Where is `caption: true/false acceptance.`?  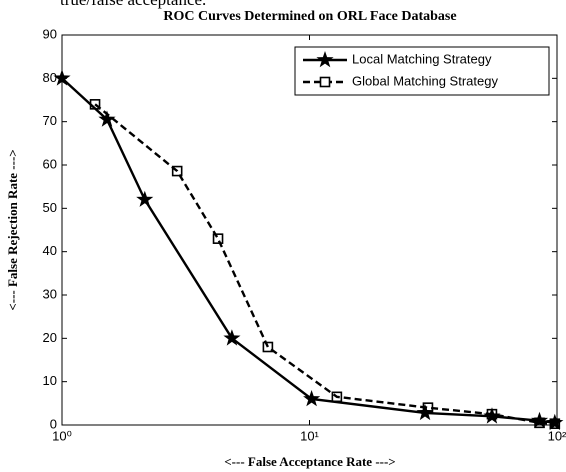
caption: true/false acceptance. is located at coordinates (133, 4).